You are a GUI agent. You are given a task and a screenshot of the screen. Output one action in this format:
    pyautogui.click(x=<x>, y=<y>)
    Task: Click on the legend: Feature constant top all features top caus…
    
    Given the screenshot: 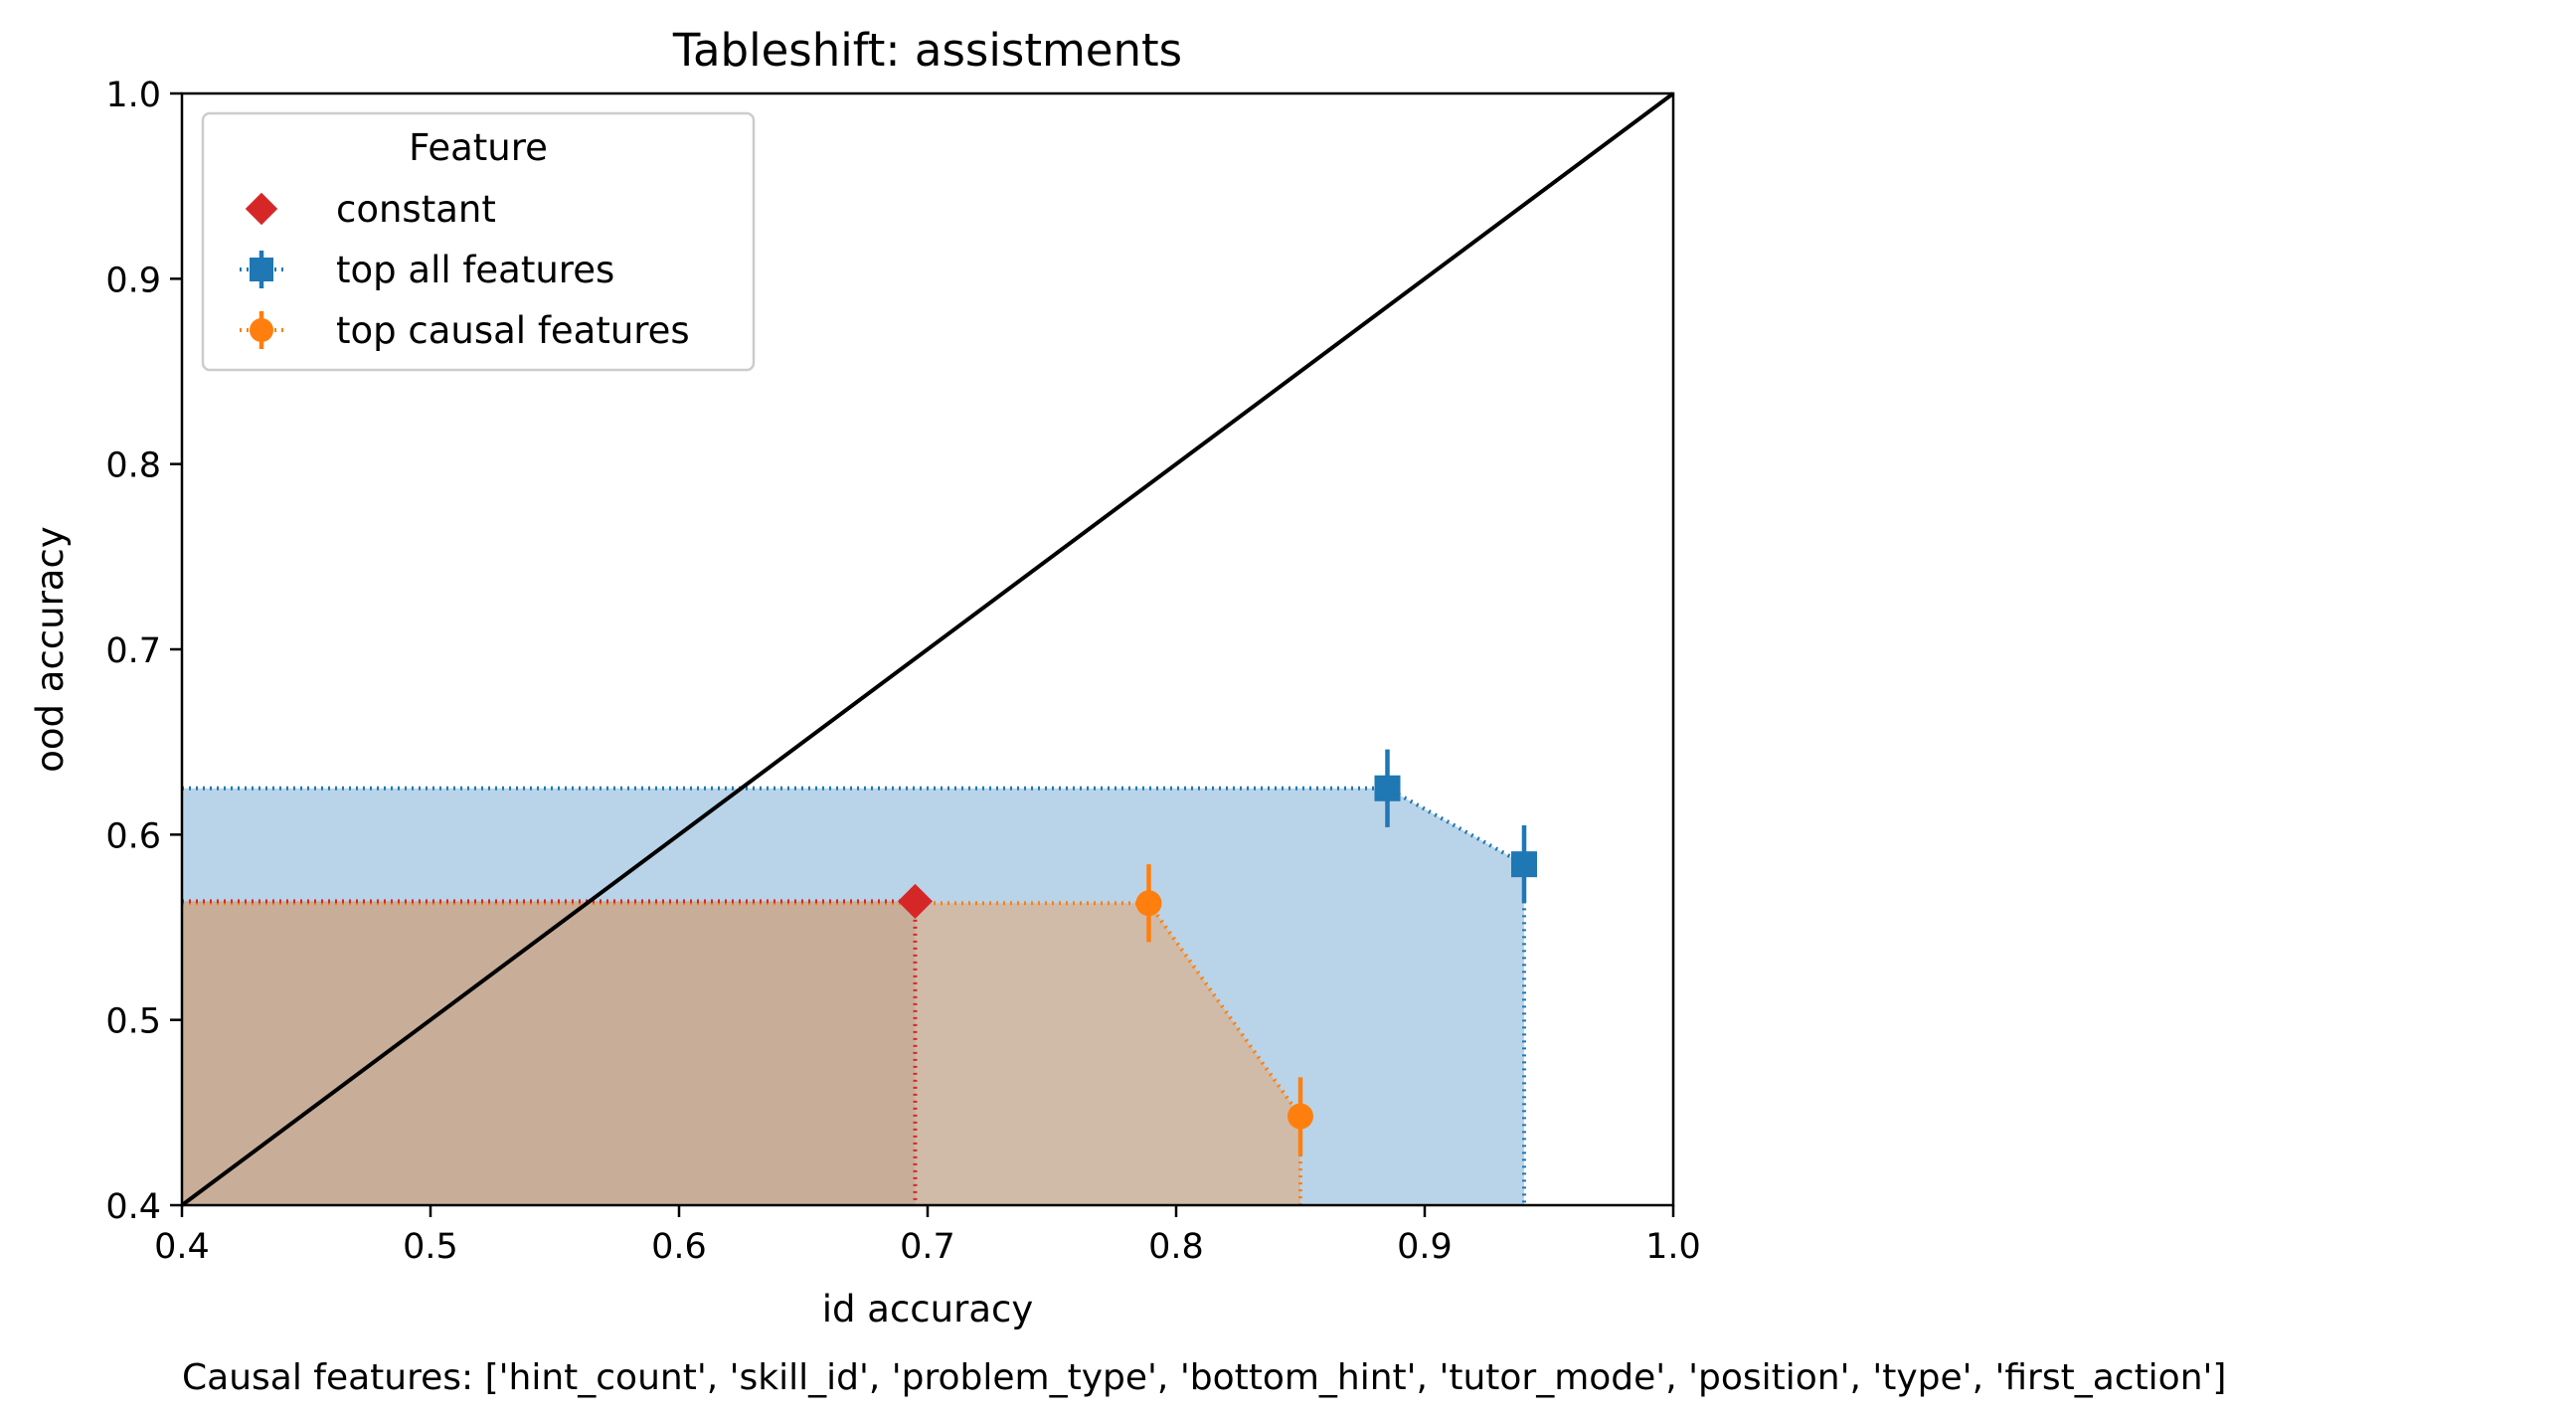 What is the action you would take?
    pyautogui.click(x=478, y=241)
    